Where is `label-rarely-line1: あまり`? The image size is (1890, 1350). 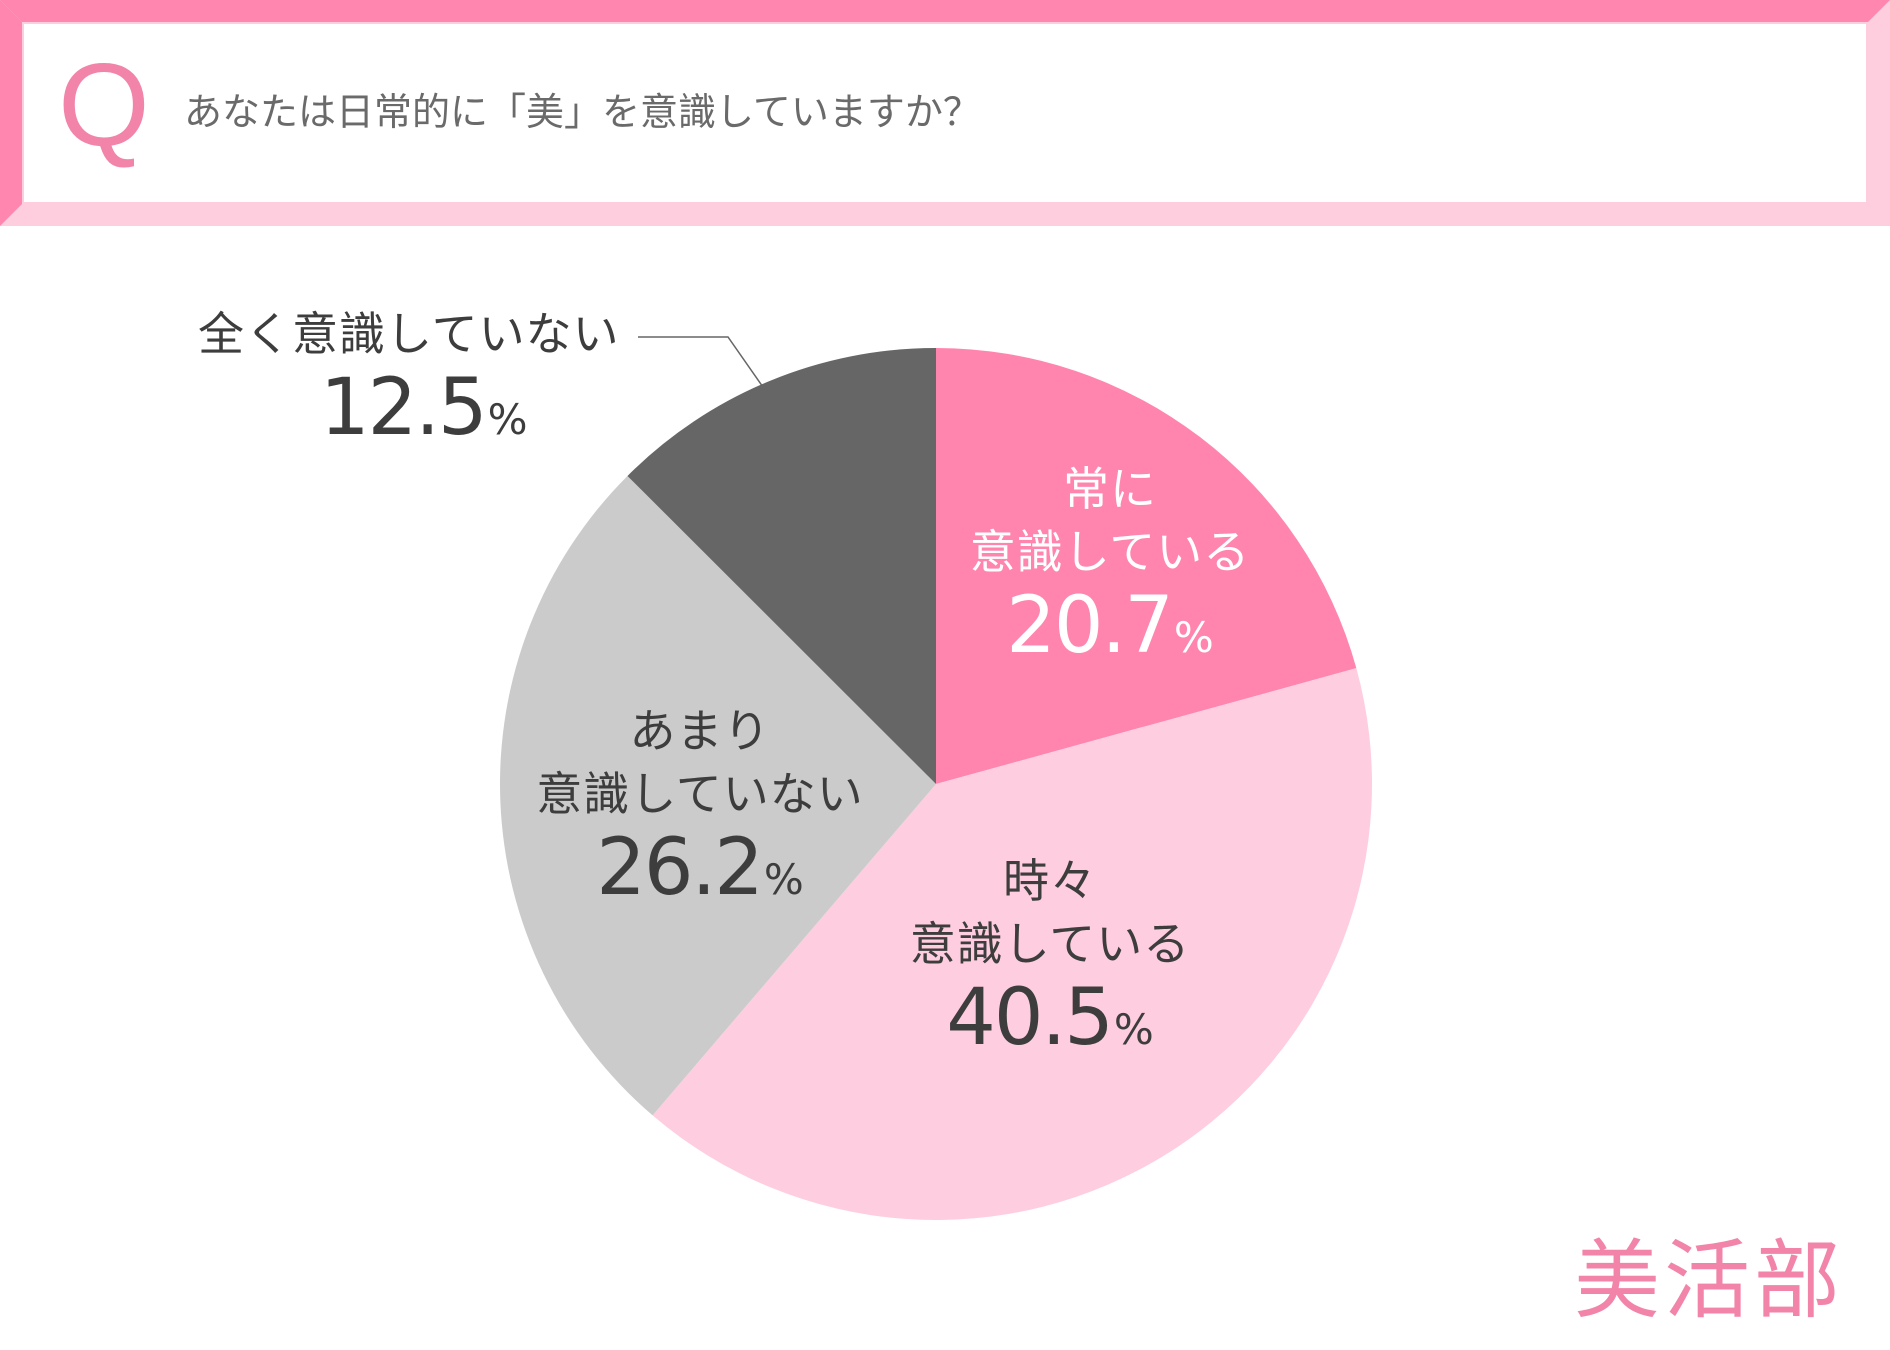 label-rarely-line1: あまり is located at coordinates (700, 731).